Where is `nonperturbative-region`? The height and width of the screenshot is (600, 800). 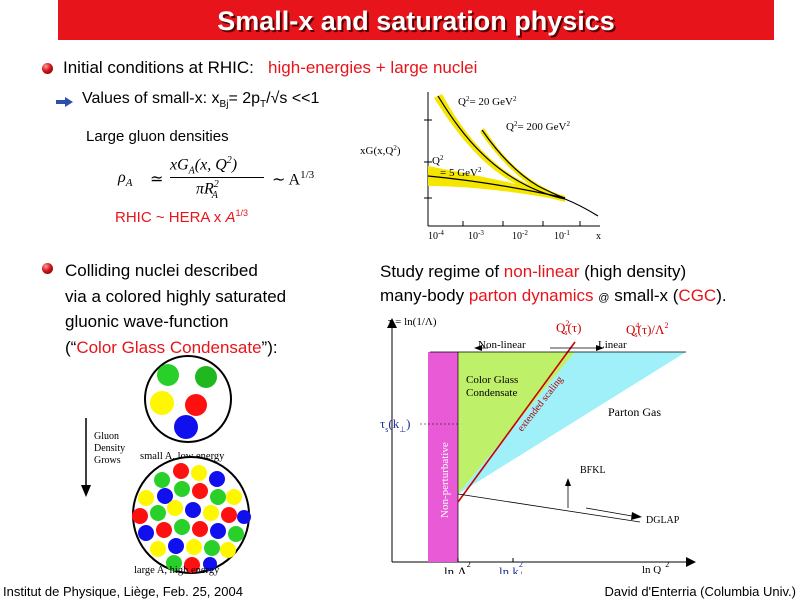 nonperturbative-region is located at coordinates (443, 457).